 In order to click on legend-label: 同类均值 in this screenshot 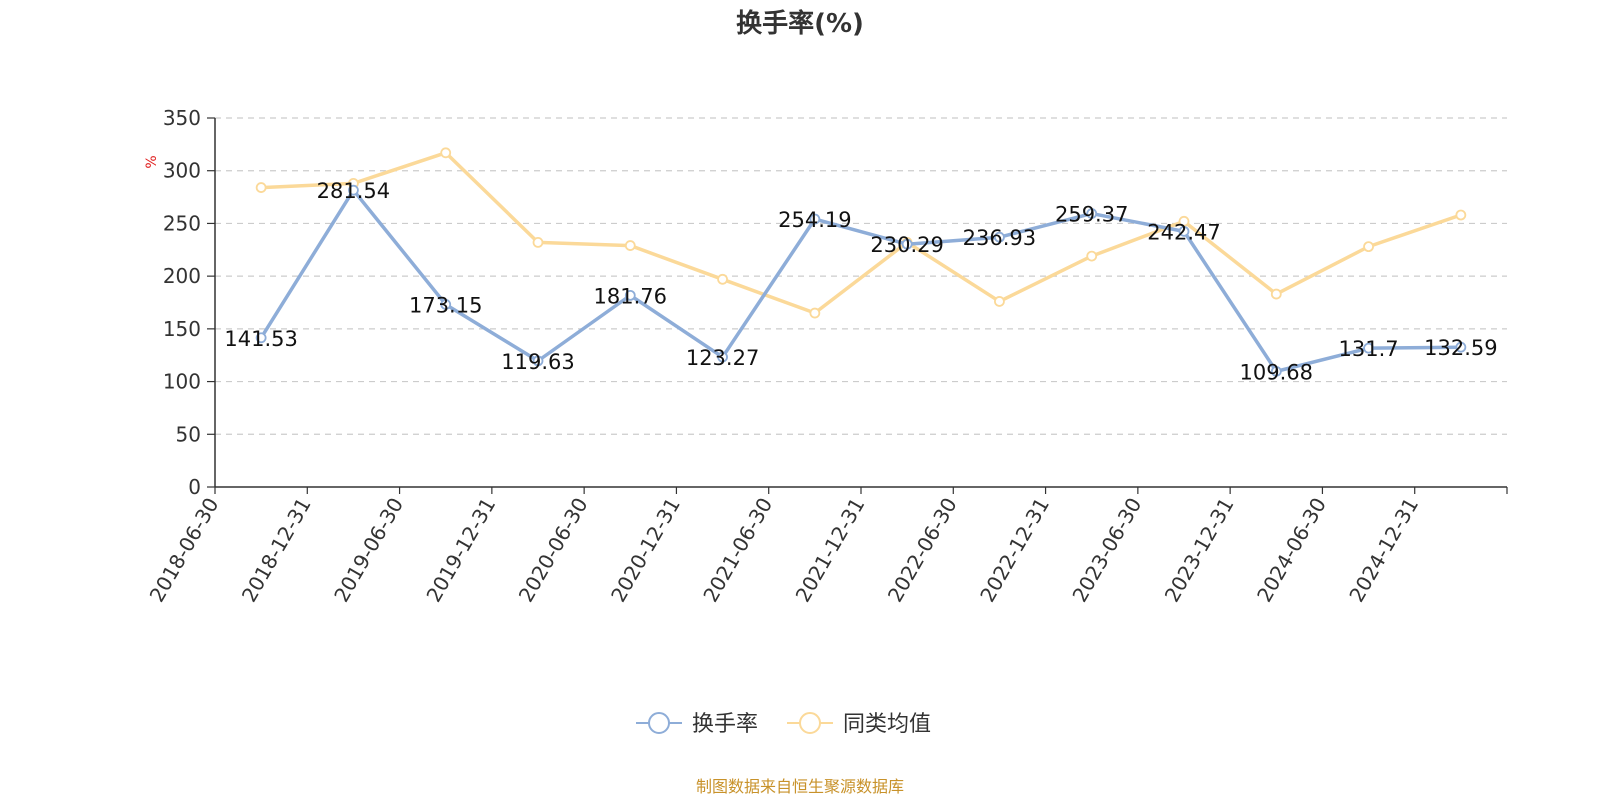, I will do `click(887, 724)`.